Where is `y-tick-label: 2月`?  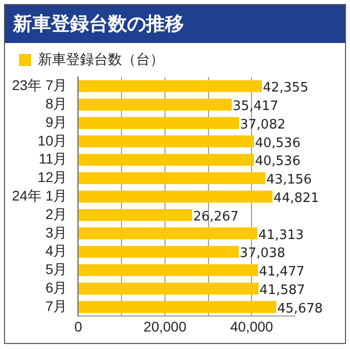 y-tick-label: 2月 is located at coordinates (56, 214).